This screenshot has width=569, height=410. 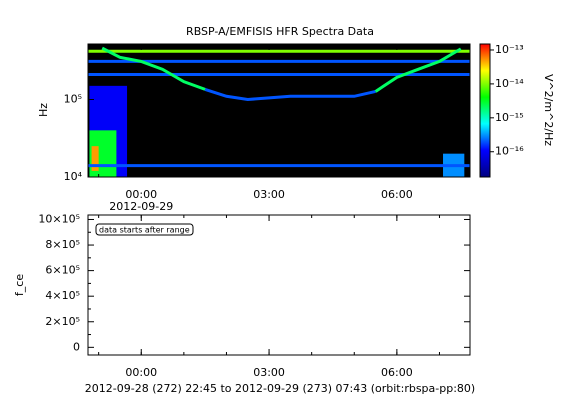 I want to click on colorbar-tick-label: 10⁻¹⁶, so click(x=509, y=151).